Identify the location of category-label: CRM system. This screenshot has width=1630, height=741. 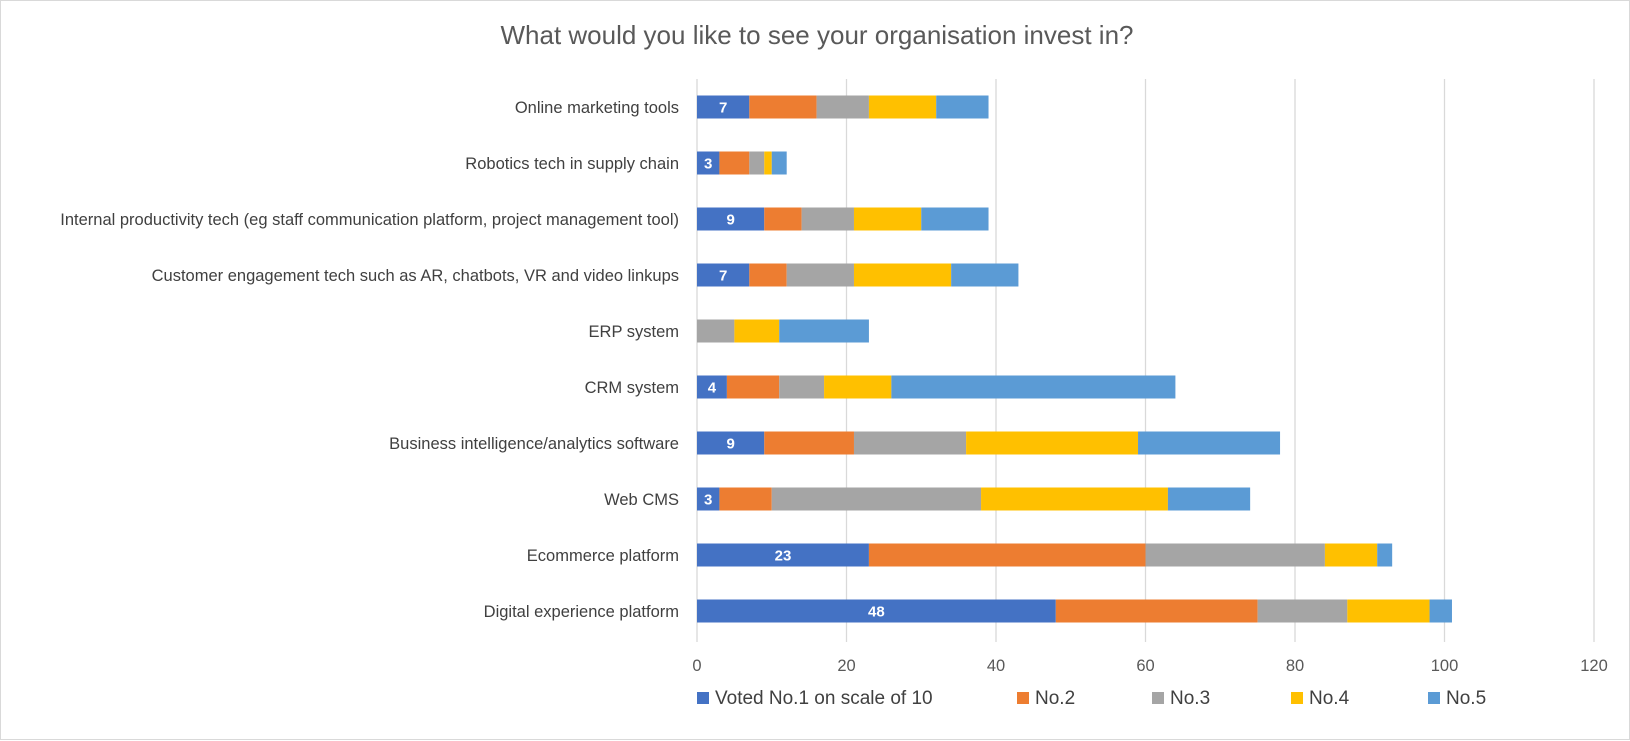
(632, 388).